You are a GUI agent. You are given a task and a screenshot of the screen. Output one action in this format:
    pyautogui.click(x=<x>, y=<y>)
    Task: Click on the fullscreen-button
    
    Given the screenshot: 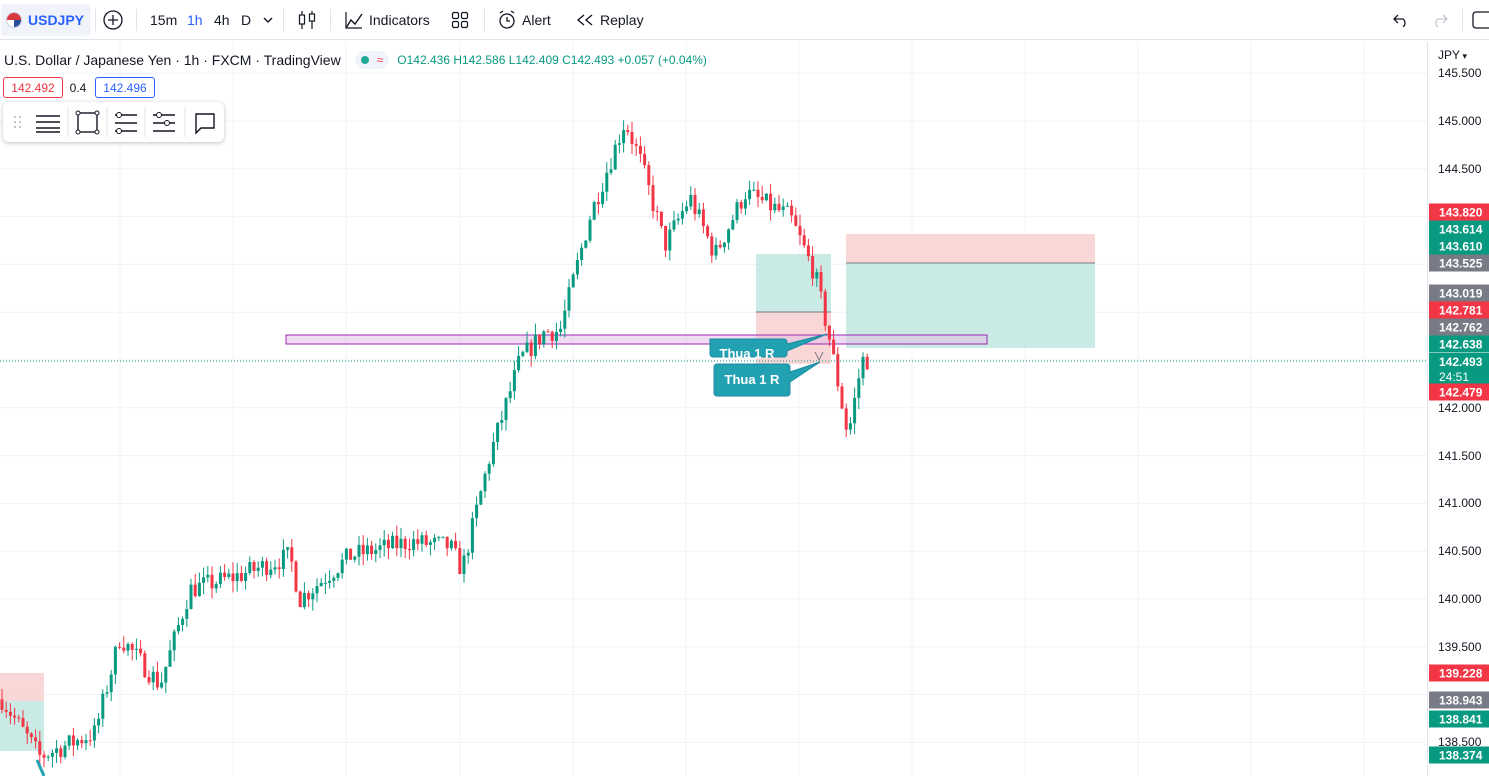 What is the action you would take?
    pyautogui.click(x=1480, y=20)
    